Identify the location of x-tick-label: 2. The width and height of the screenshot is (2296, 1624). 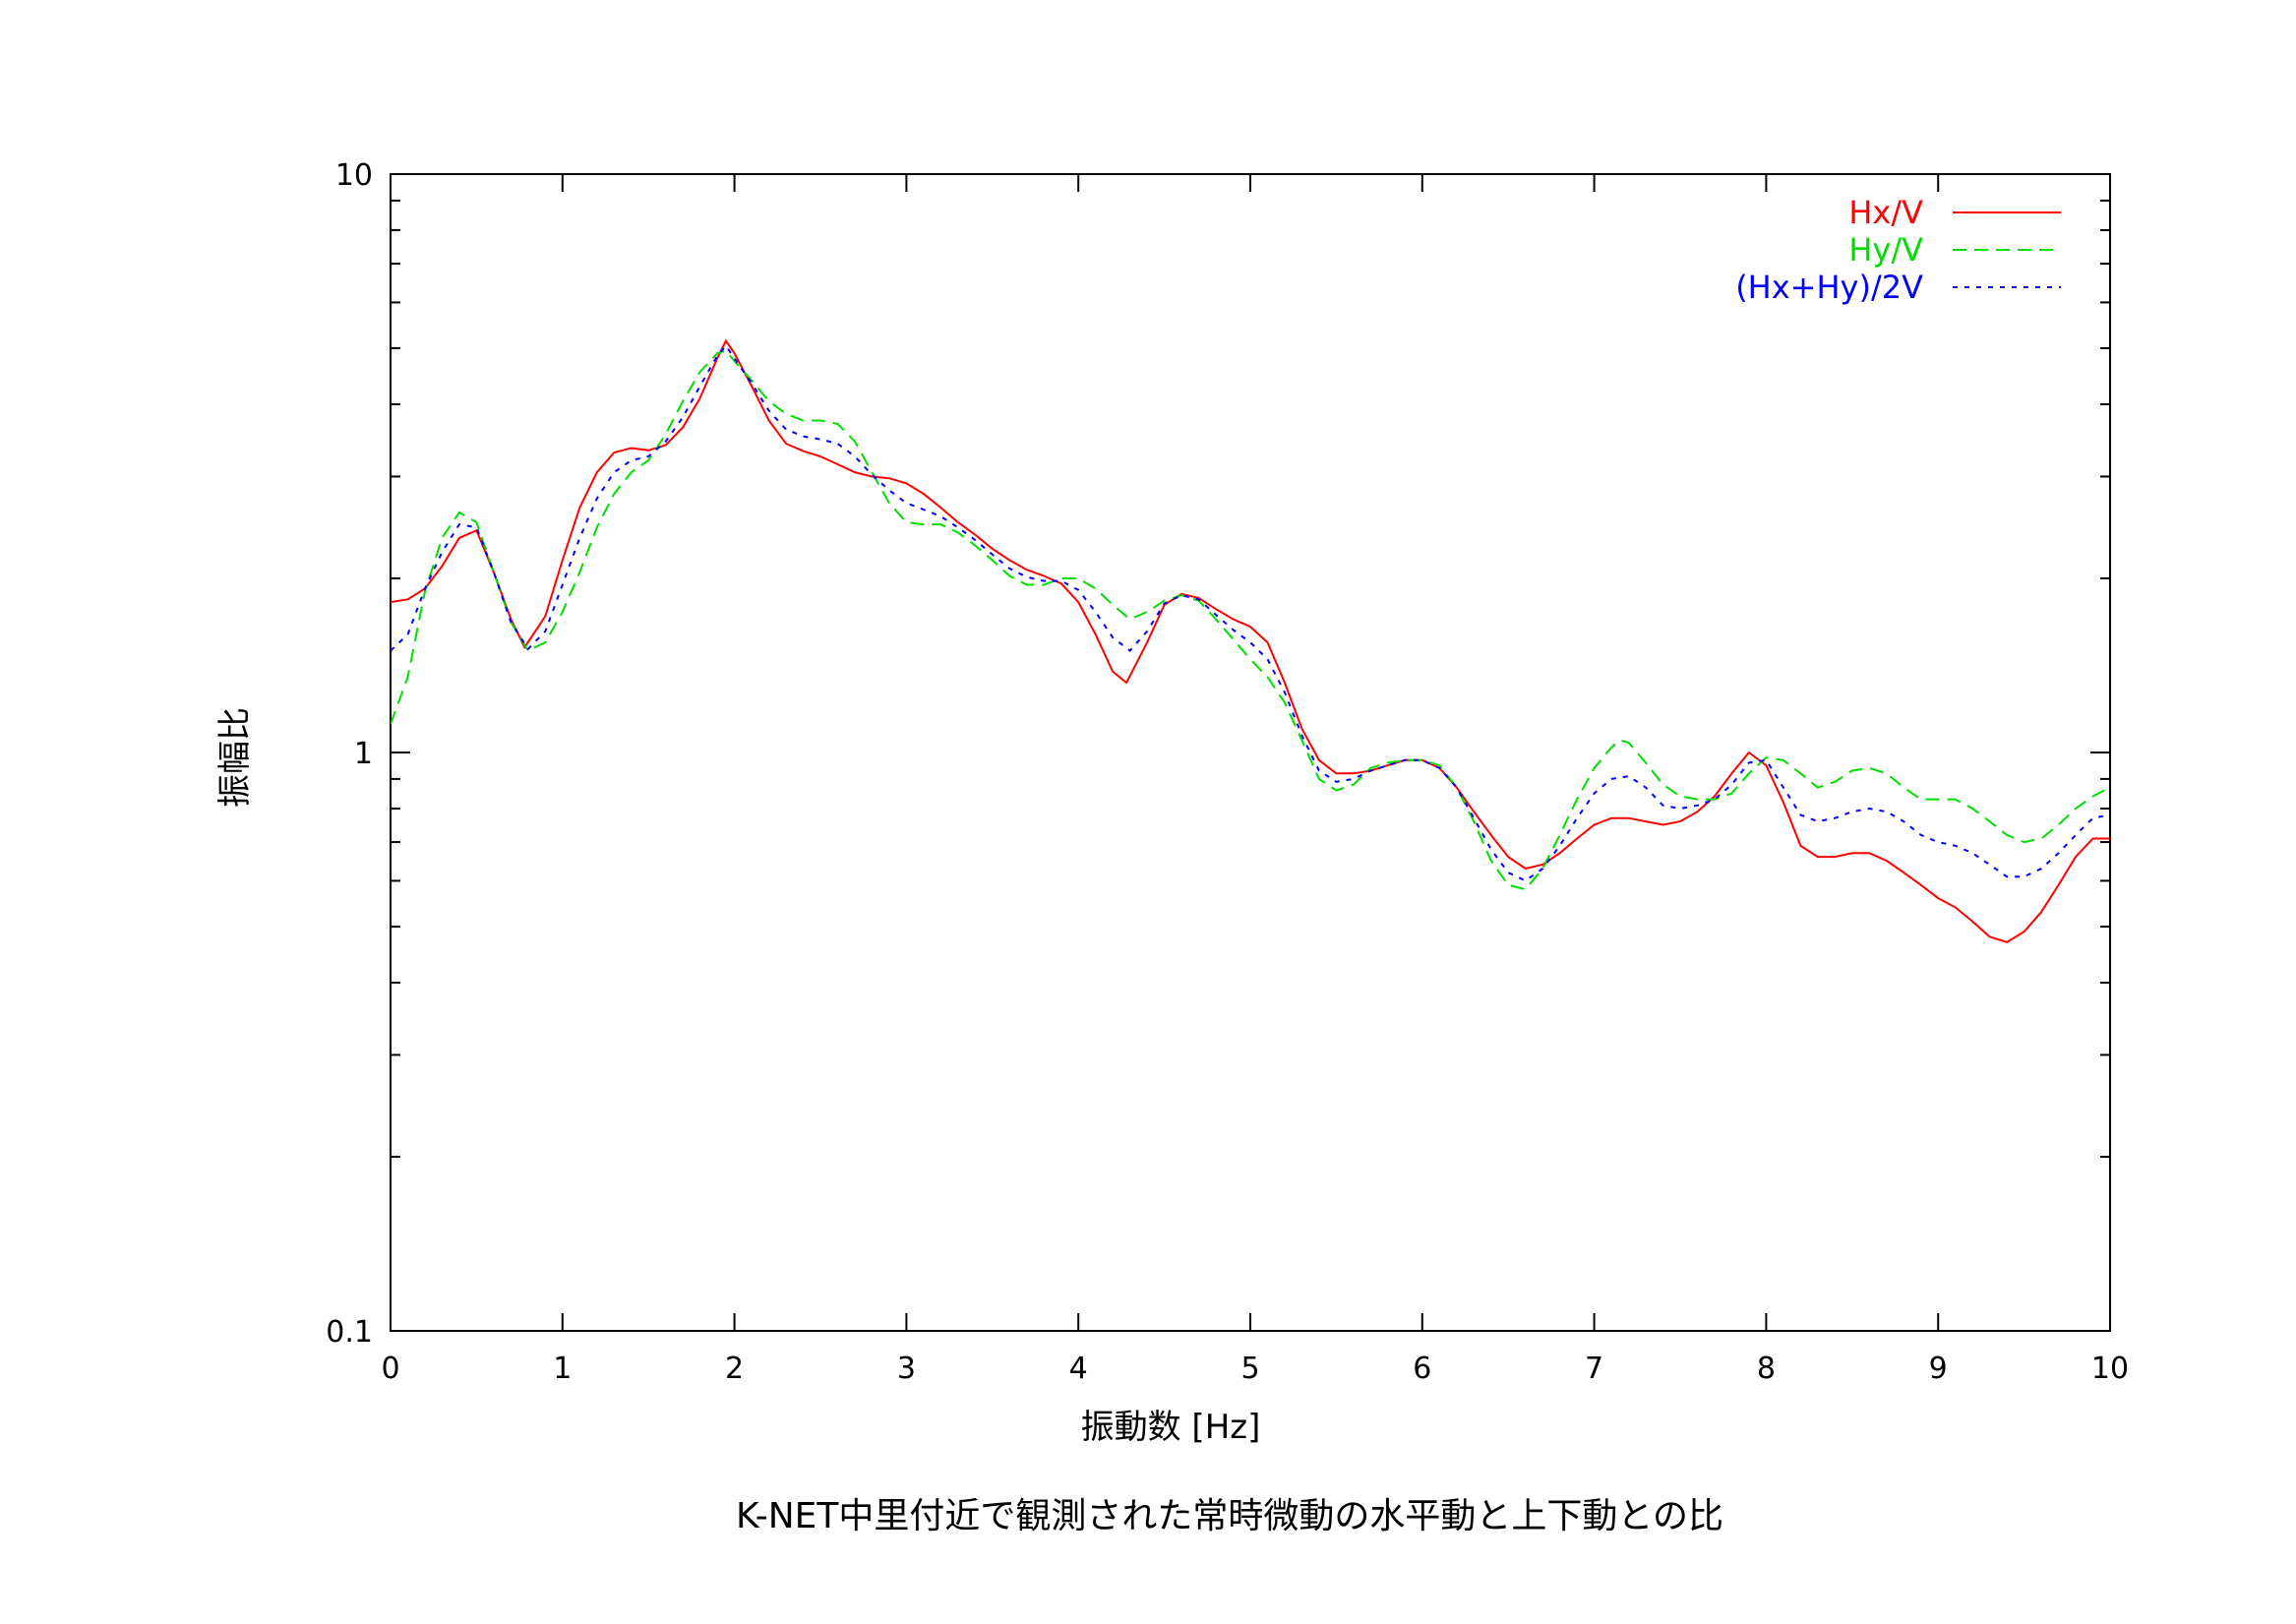
(734, 1369).